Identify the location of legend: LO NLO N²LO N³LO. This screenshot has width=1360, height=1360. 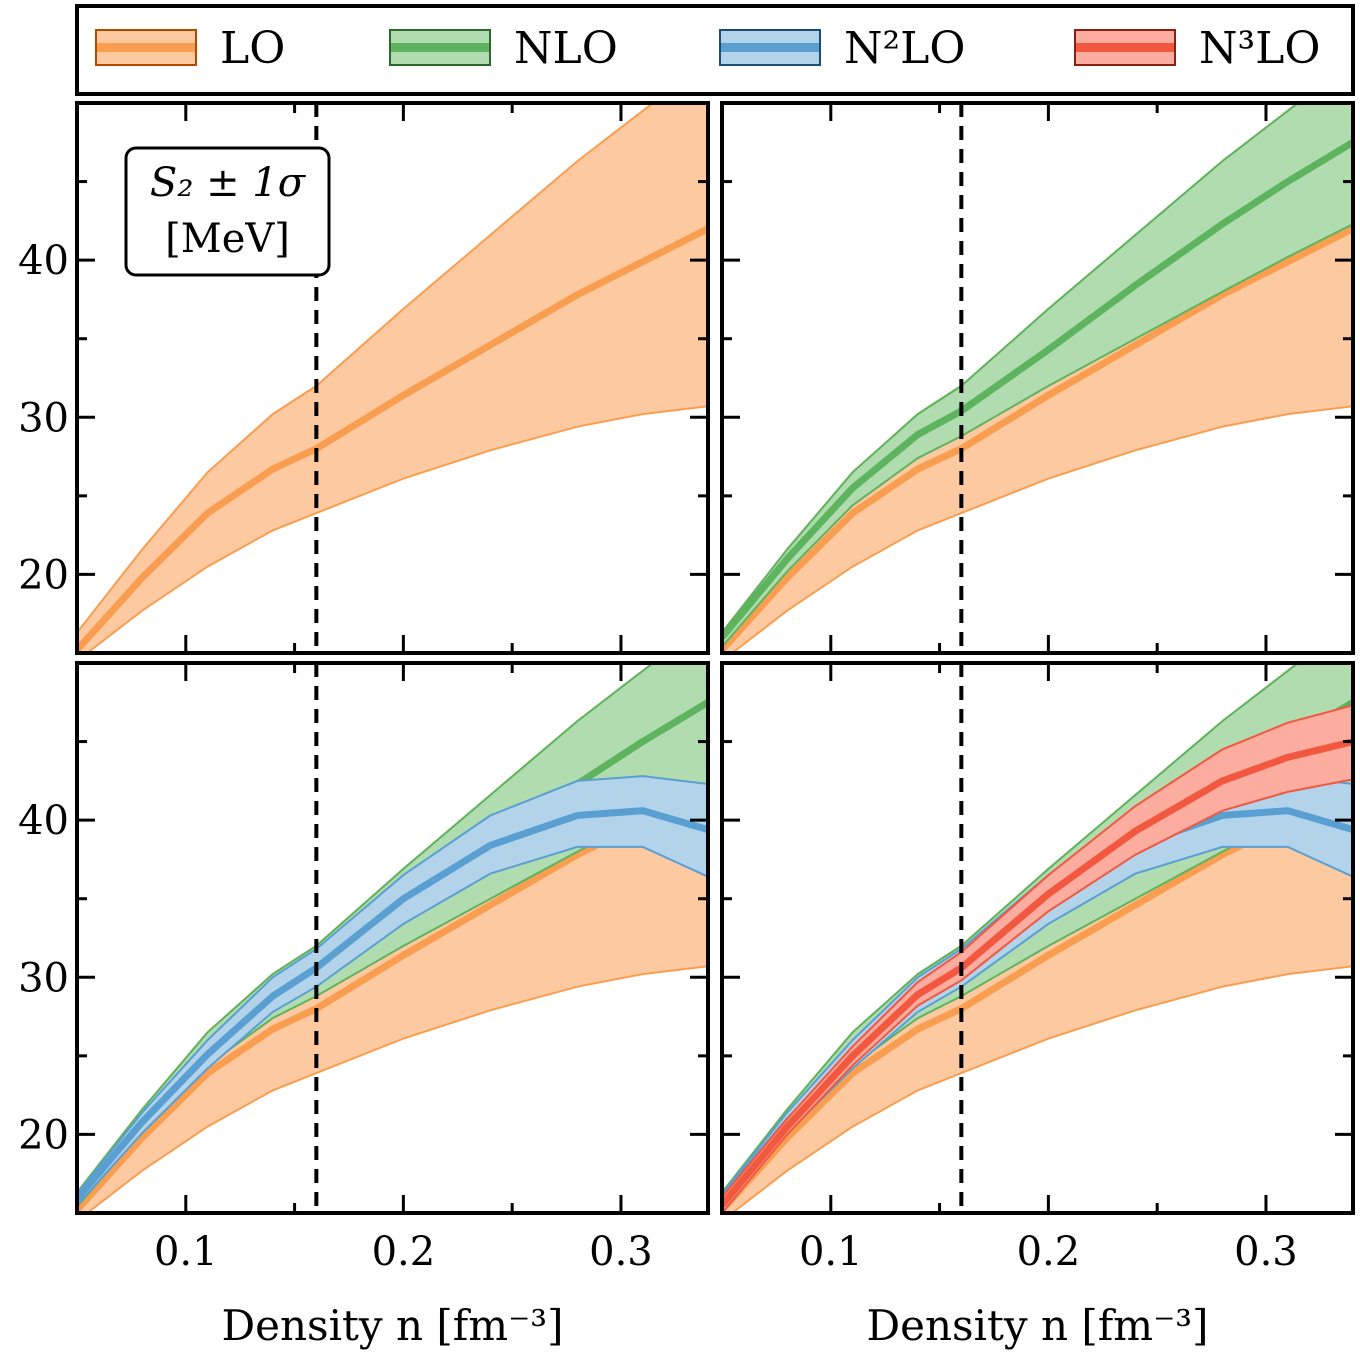
(715, 50).